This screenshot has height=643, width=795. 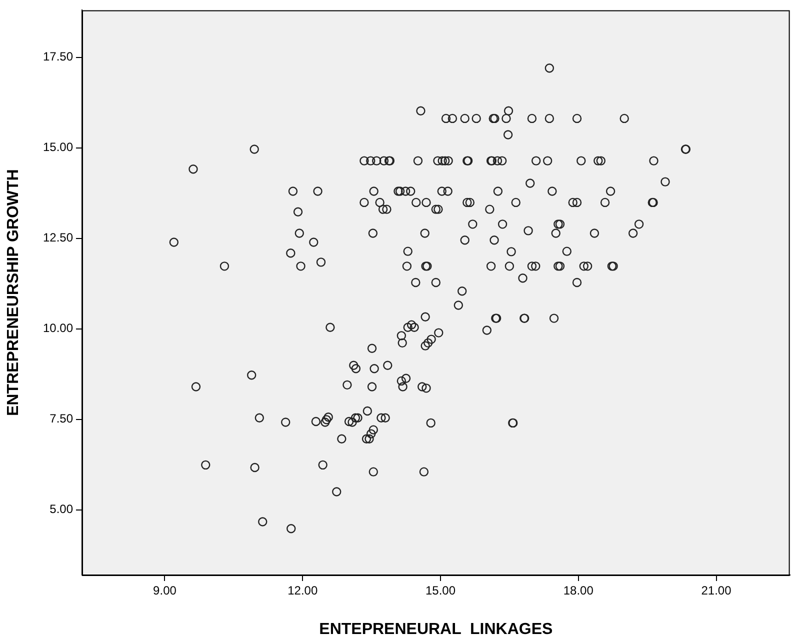 What do you see at coordinates (58, 147) in the screenshot?
I see `y-tick-label: 15.00` at bounding box center [58, 147].